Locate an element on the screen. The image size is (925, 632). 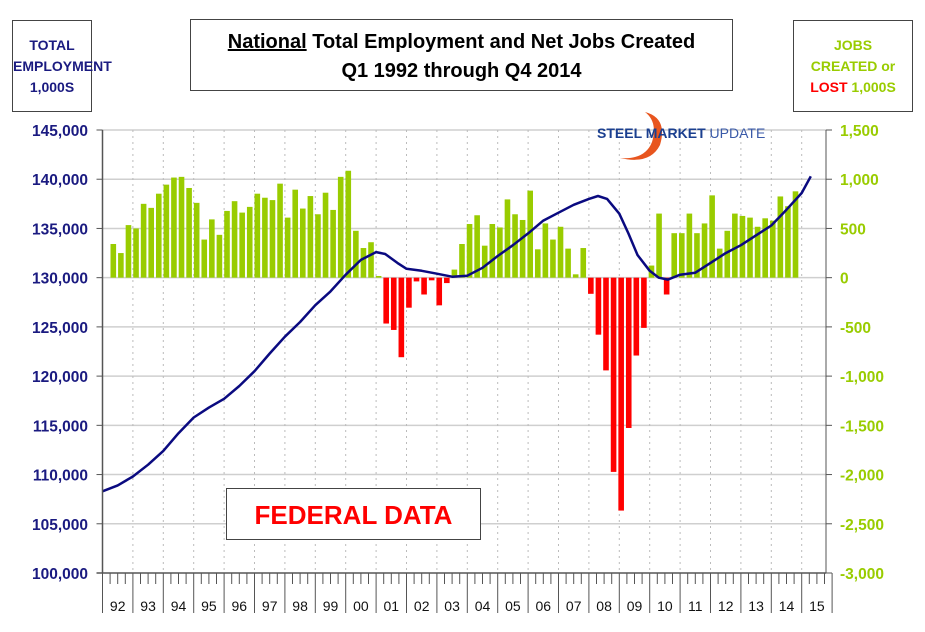
left-tick-label: 140,000 is located at coordinates (60, 180).